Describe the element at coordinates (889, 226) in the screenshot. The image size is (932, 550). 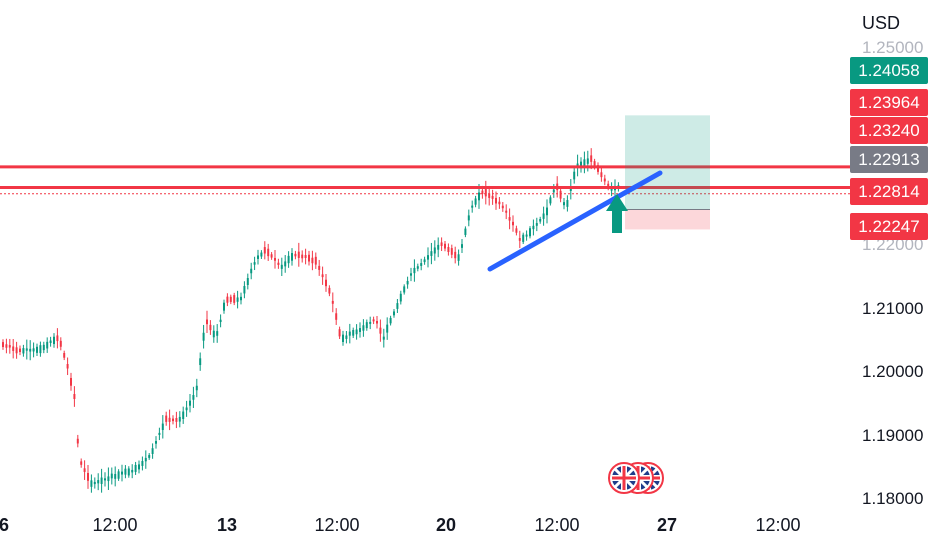
I see `stop-loss-price-tag: 1.22247` at that location.